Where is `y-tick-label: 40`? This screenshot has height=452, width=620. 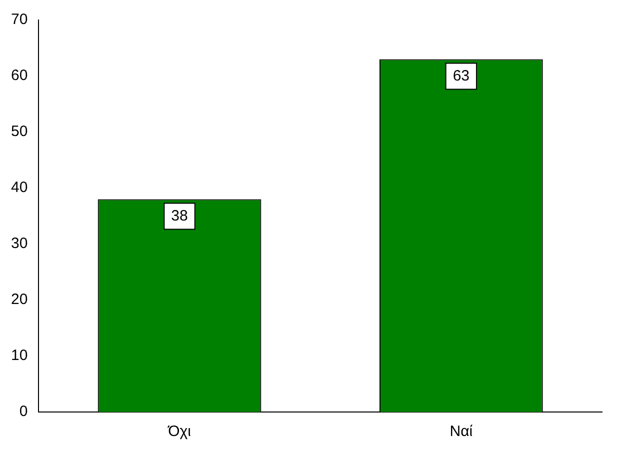
y-tick-label: 40 is located at coordinates (19, 187).